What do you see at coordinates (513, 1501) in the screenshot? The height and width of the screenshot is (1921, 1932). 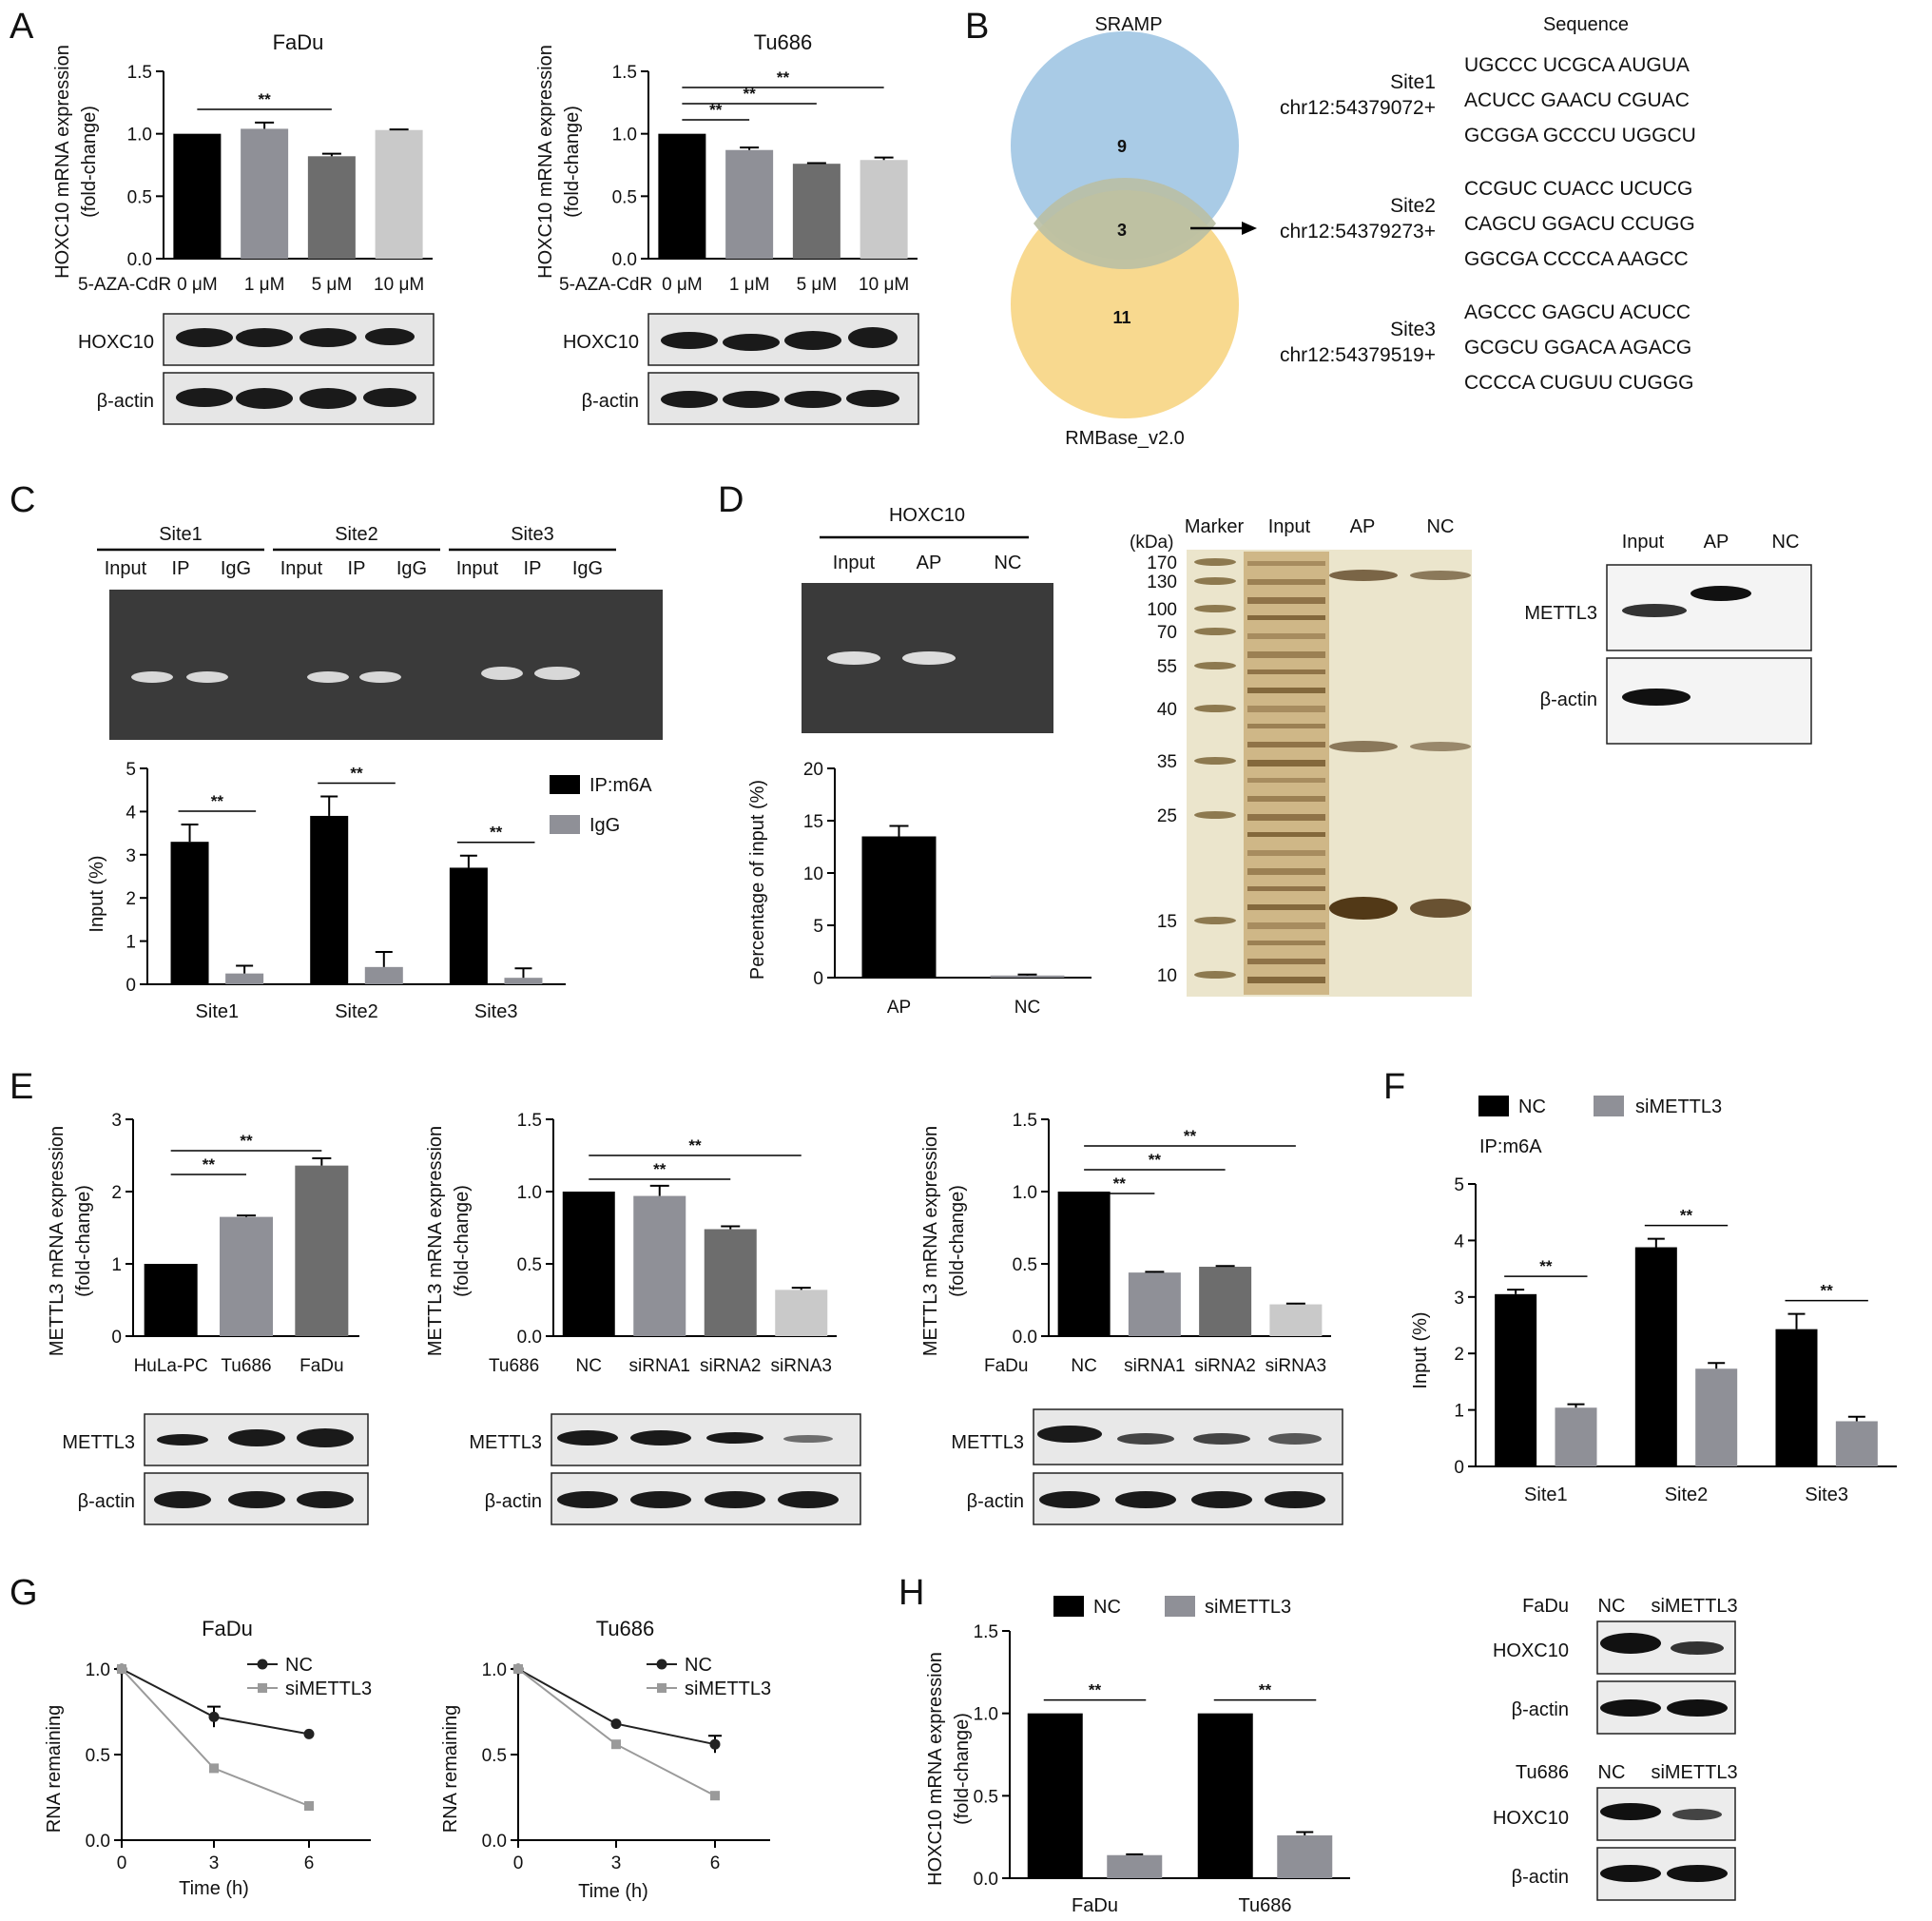 I see `e2-blot-label-actin: β-actin` at bounding box center [513, 1501].